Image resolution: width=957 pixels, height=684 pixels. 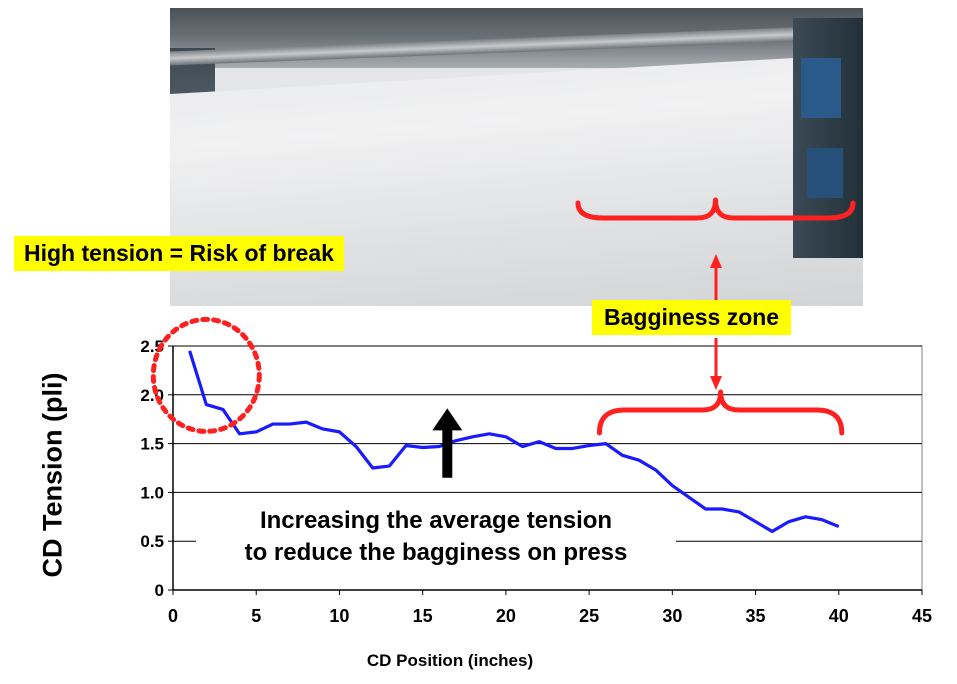 I want to click on bagginess-brace-chart, so click(x=720, y=412).